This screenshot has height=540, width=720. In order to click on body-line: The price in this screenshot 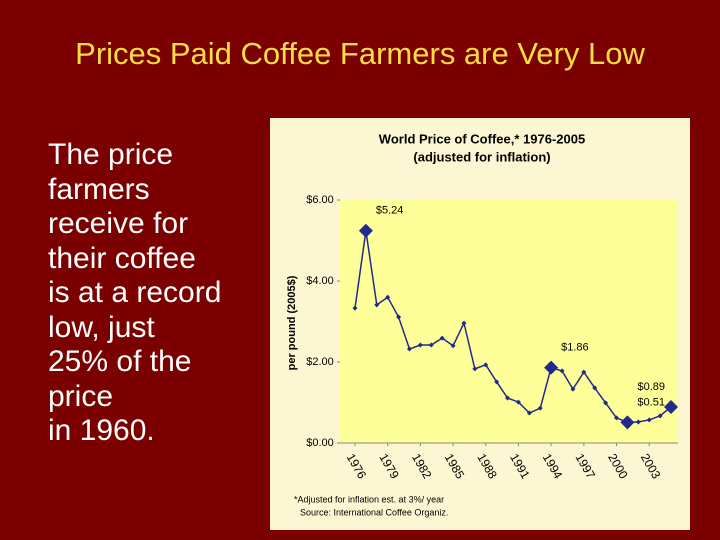, I will do `click(111, 154)`.